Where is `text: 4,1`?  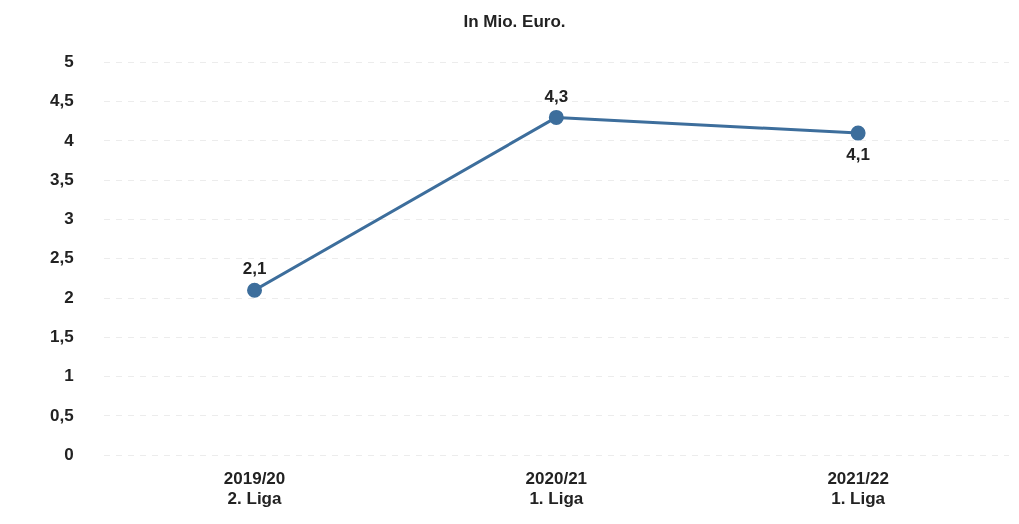
text: 4,1 is located at coordinates (858, 155).